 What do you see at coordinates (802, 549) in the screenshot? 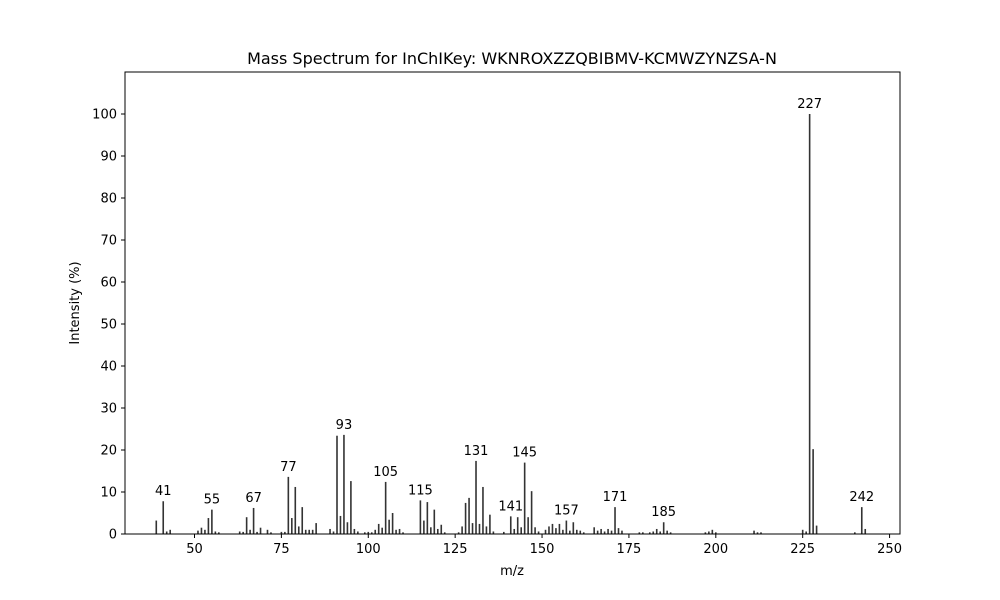
I see `x-tick-label-225: 225` at bounding box center [802, 549].